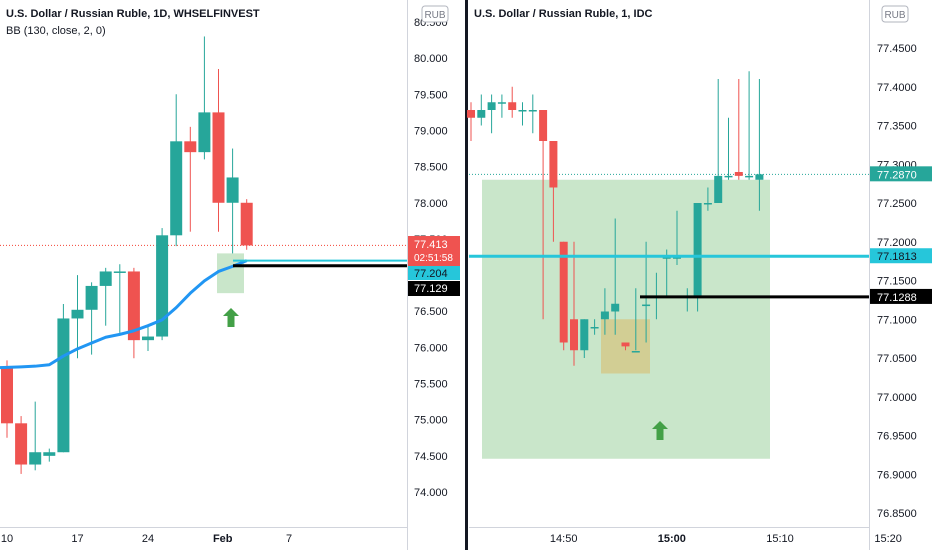 Image resolution: width=932 pixels, height=555 pixels. I want to click on left-buy-zone, so click(230, 273).